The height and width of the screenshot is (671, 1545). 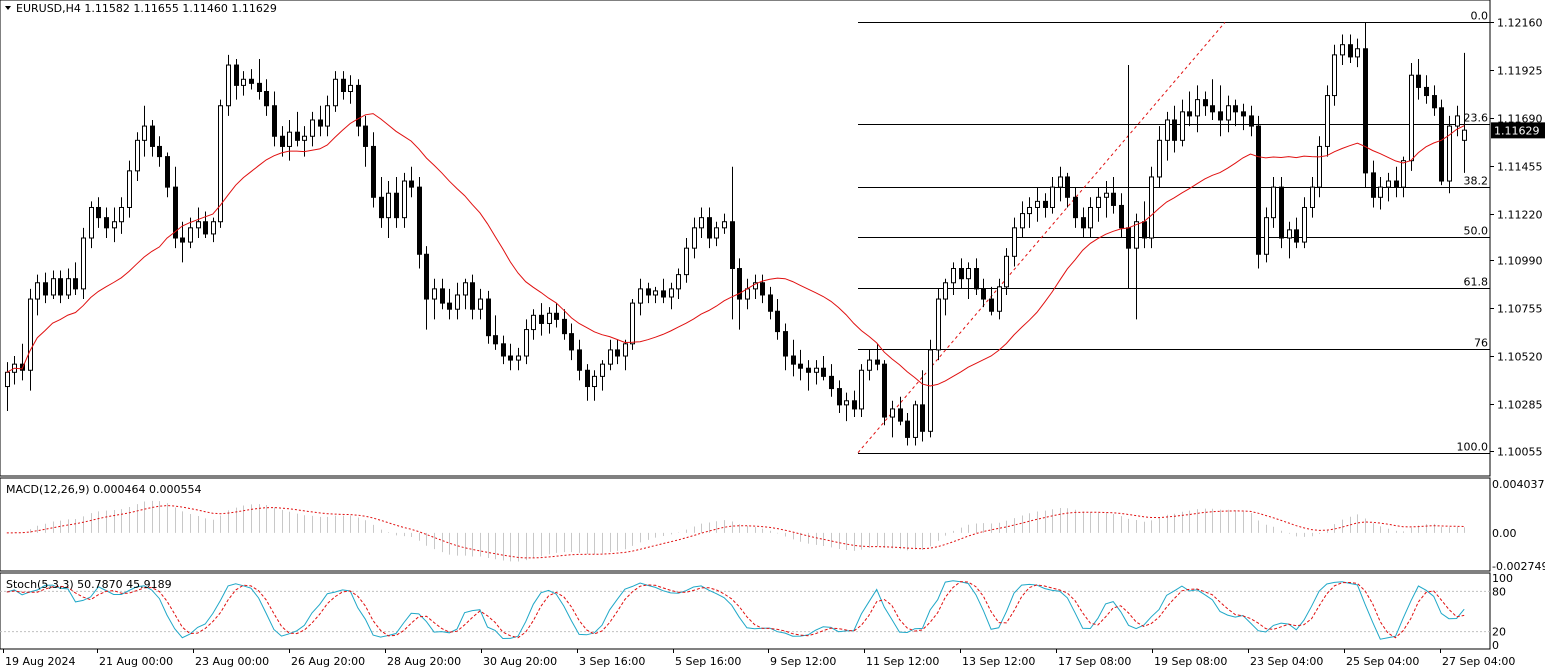 I want to click on fib-level-label: 50.0, so click(x=1476, y=231).